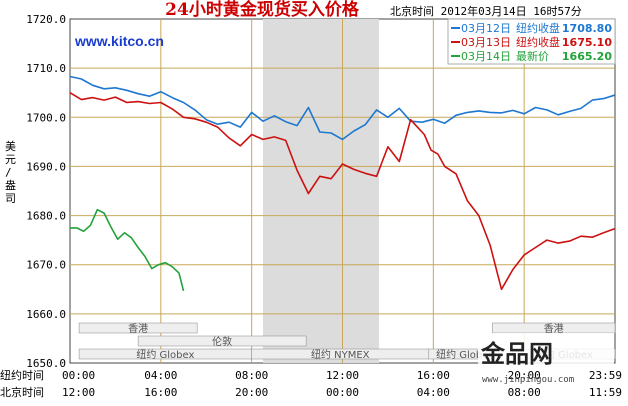 The height and width of the screenshot is (406, 628). What do you see at coordinates (587, 28) in the screenshot?
I see `legend-value: 1708.80` at bounding box center [587, 28].